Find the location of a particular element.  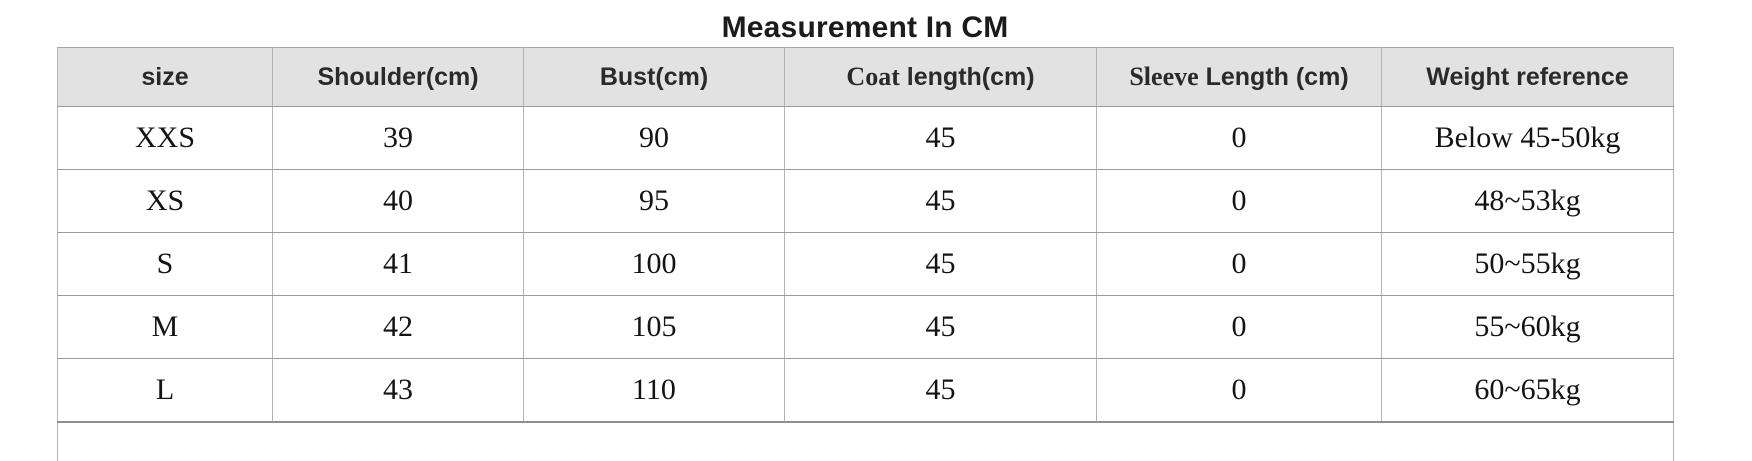

column-header-label: Bust(cm) is located at coordinates (654, 77).